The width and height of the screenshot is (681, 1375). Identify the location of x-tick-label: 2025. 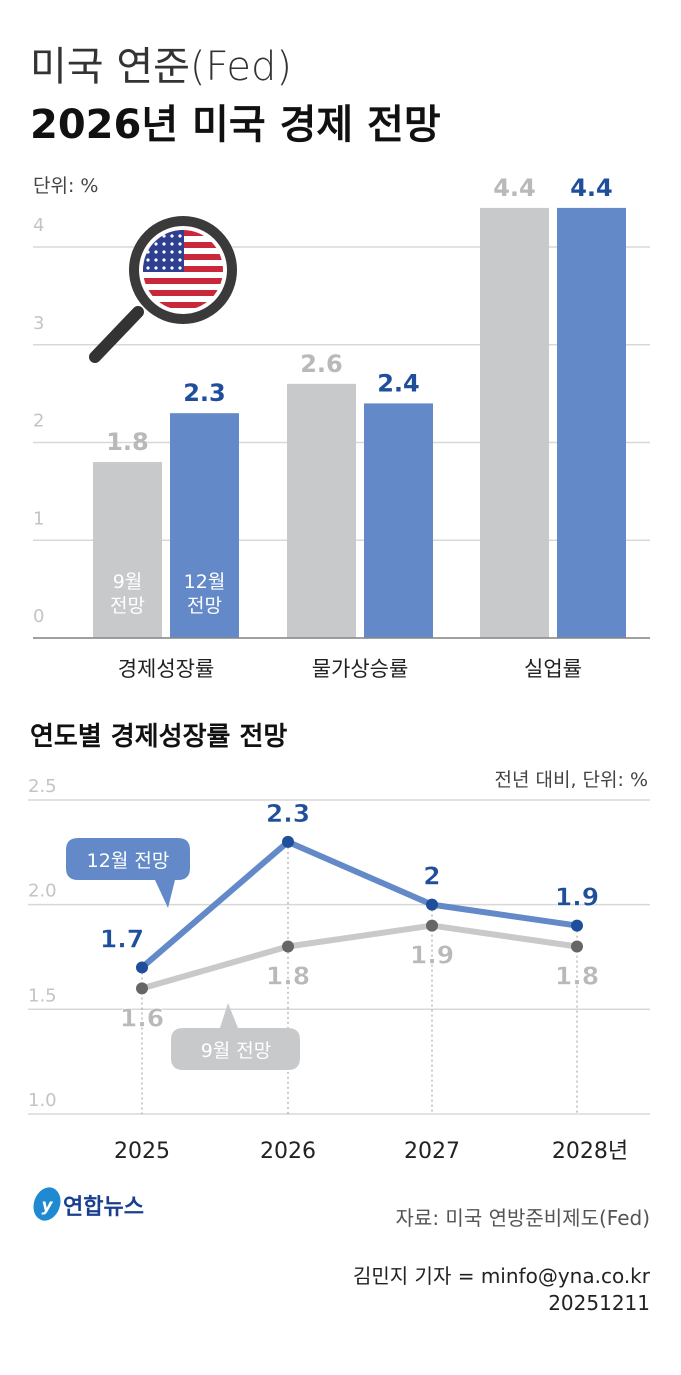
(142, 1151).